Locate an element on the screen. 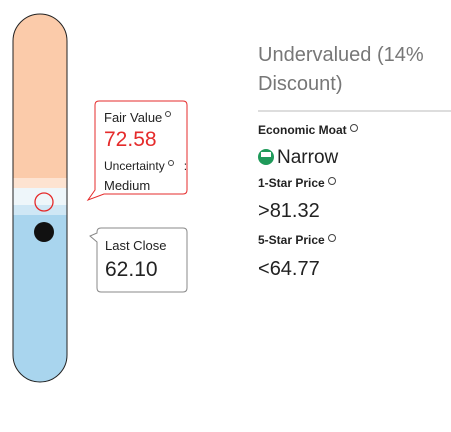  last-close: 62.10 is located at coordinates (131, 269).